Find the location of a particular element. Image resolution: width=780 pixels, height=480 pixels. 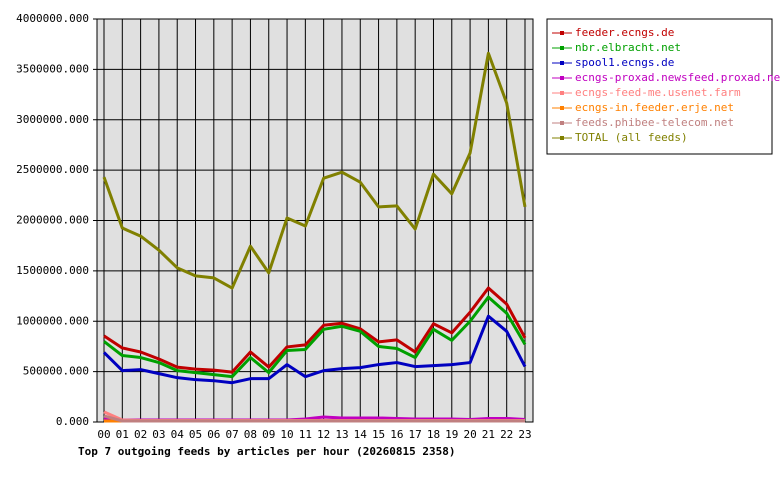

x-tick-label: 09 is located at coordinates (268, 434).